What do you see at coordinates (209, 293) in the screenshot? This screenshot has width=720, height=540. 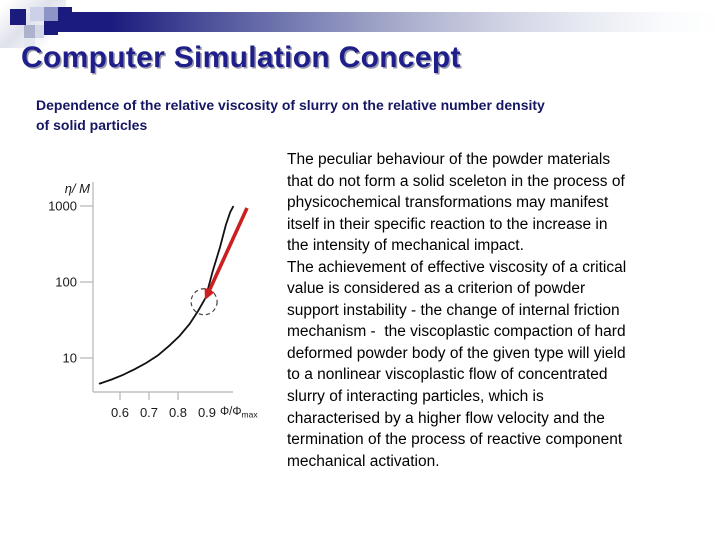 I see `arrow-head-icon` at bounding box center [209, 293].